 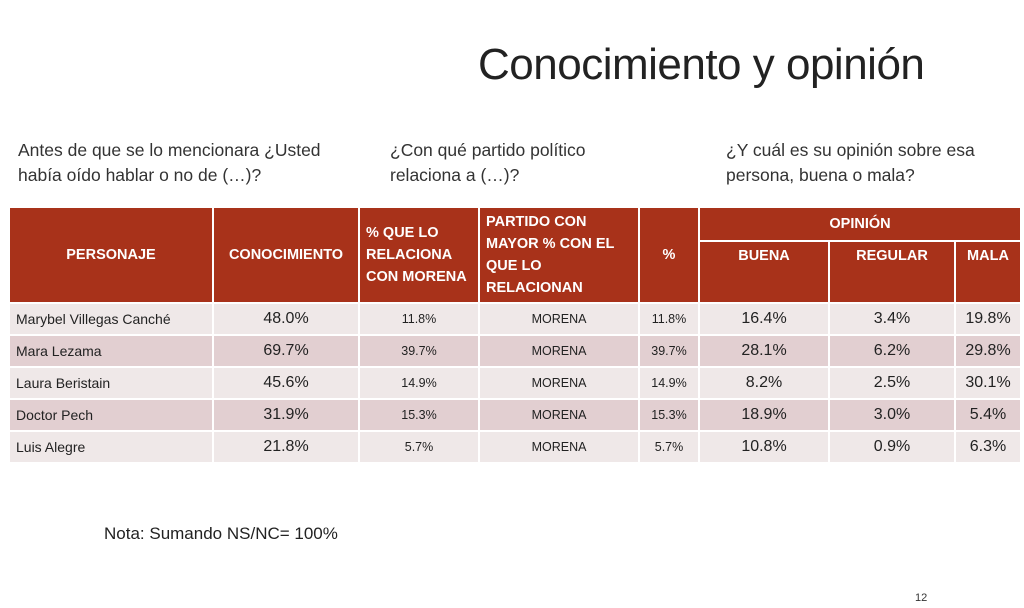 What do you see at coordinates (988, 415) in the screenshot?
I see `cell-mala: 5.4%` at bounding box center [988, 415].